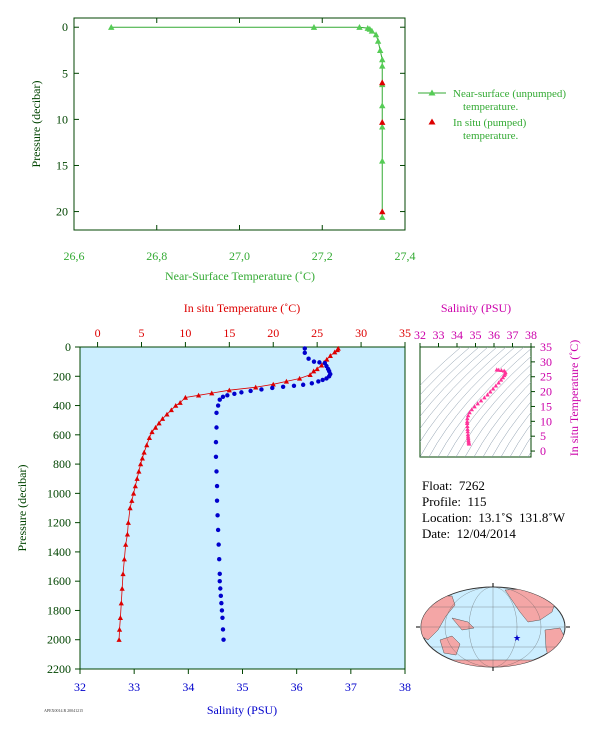 This screenshot has height=732, width=601. I want to click on ts-salinity-tick-label: 32, so click(420, 335).